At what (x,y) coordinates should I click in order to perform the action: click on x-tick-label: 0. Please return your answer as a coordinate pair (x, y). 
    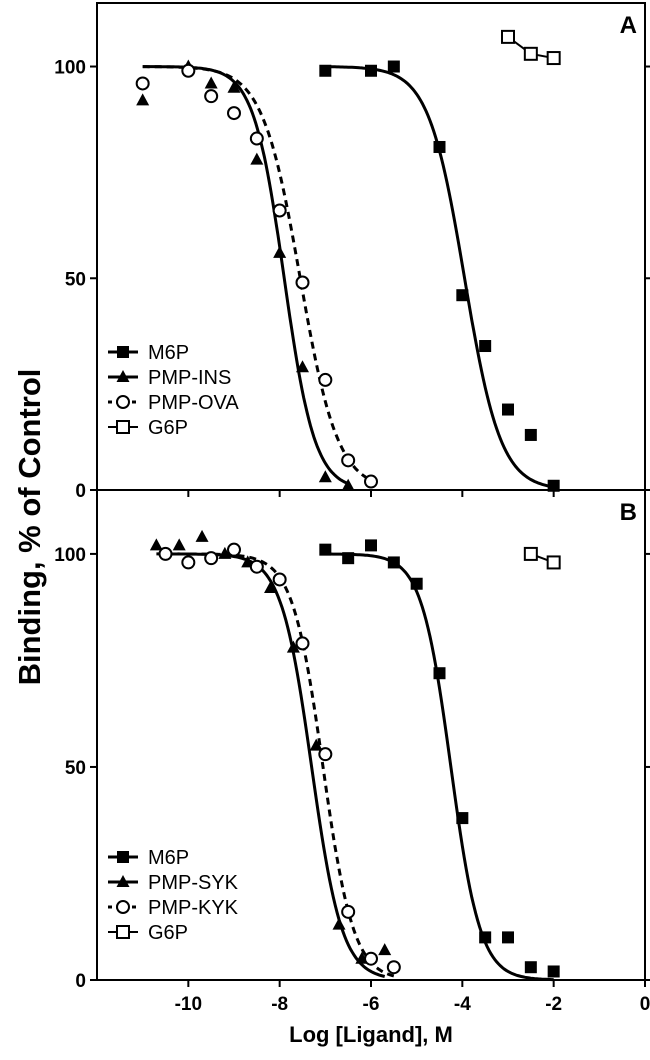
    Looking at the image, I should click on (645, 1004).